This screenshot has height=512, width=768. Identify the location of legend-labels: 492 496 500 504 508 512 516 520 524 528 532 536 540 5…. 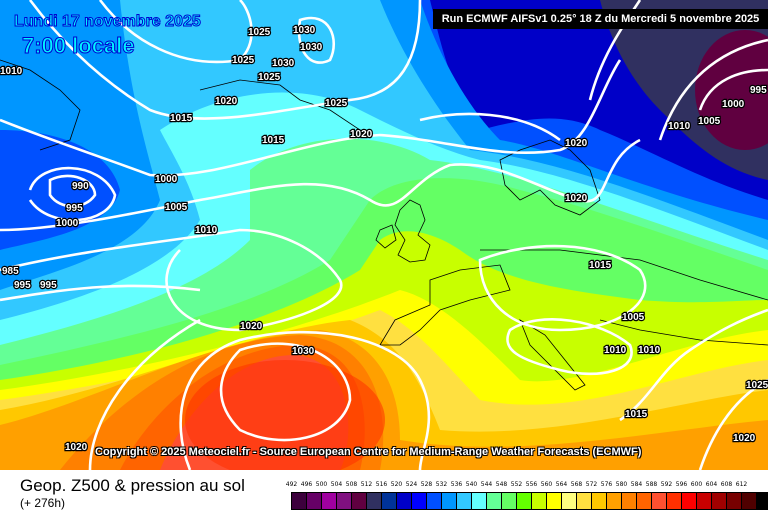
(516, 486).